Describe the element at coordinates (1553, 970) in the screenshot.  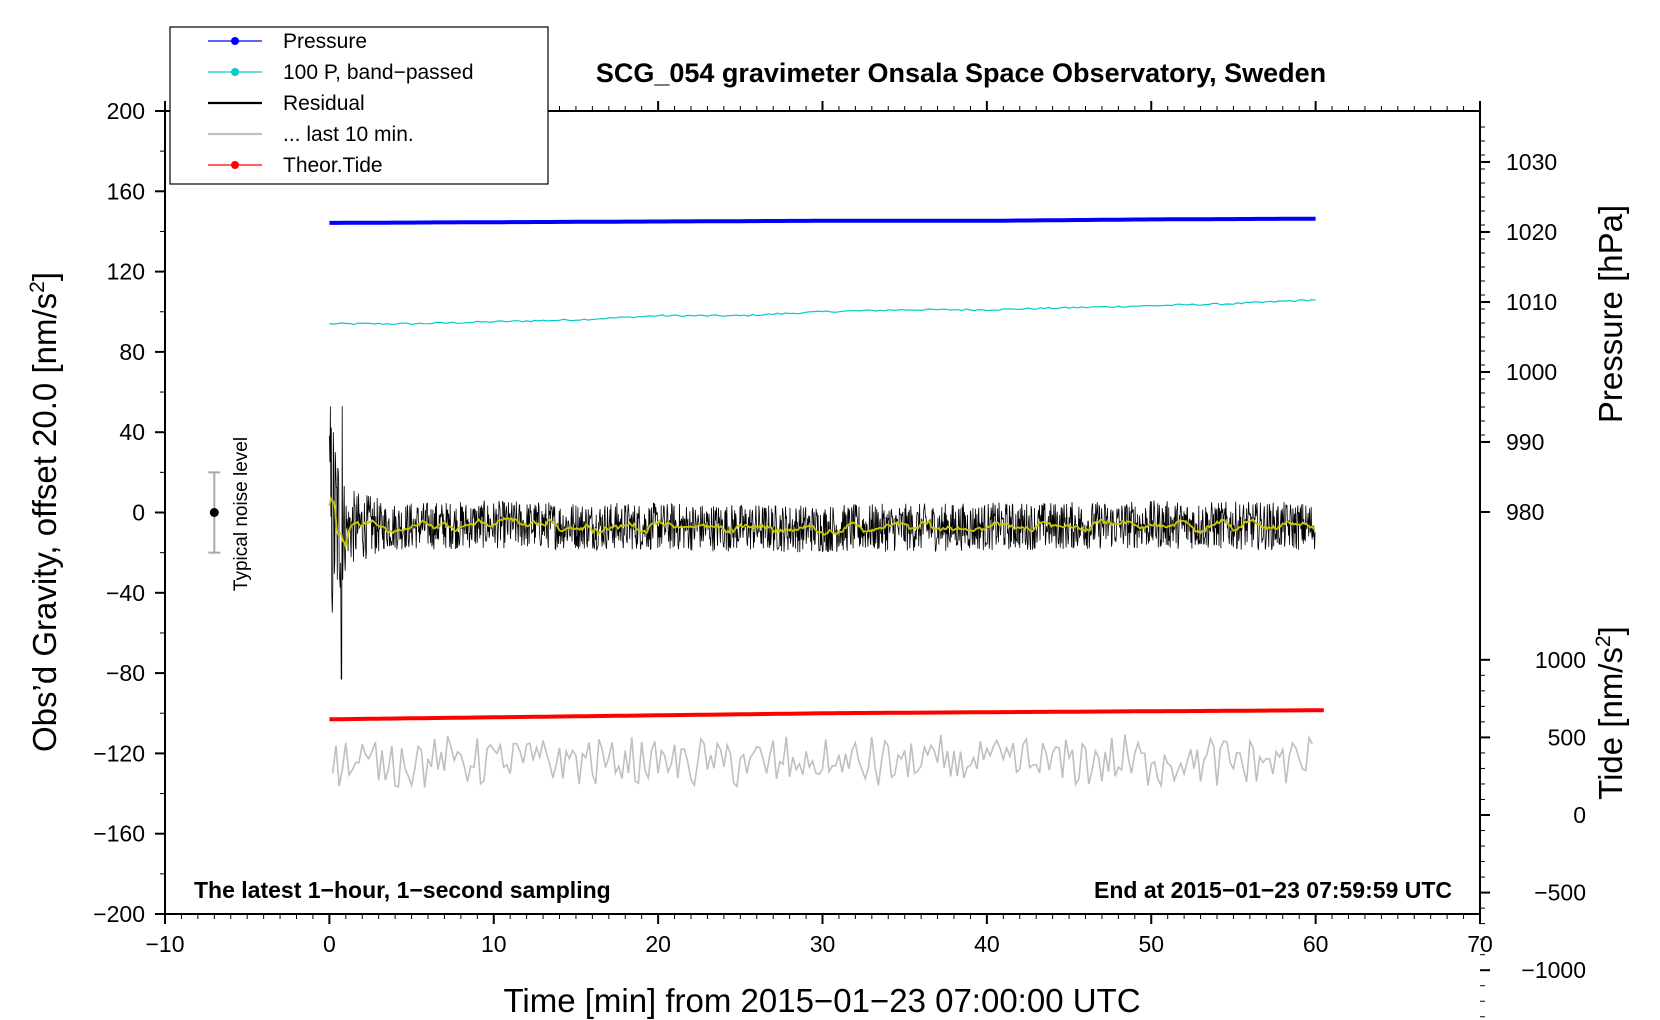
I see `tide-tick-label: −1000` at that location.